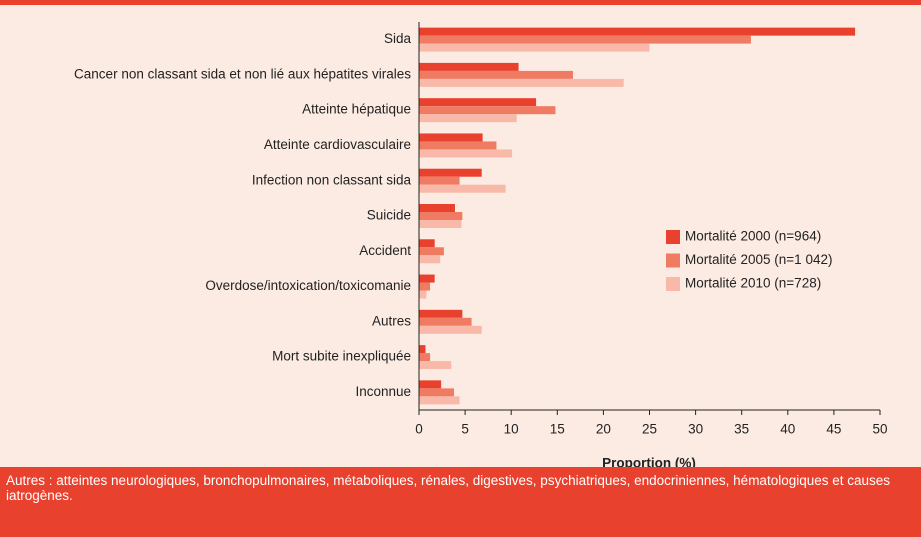 The height and width of the screenshot is (537, 921). What do you see at coordinates (758, 259) in the screenshot?
I see `legend-label: Mortalité 2005 (n=1 042)` at bounding box center [758, 259].